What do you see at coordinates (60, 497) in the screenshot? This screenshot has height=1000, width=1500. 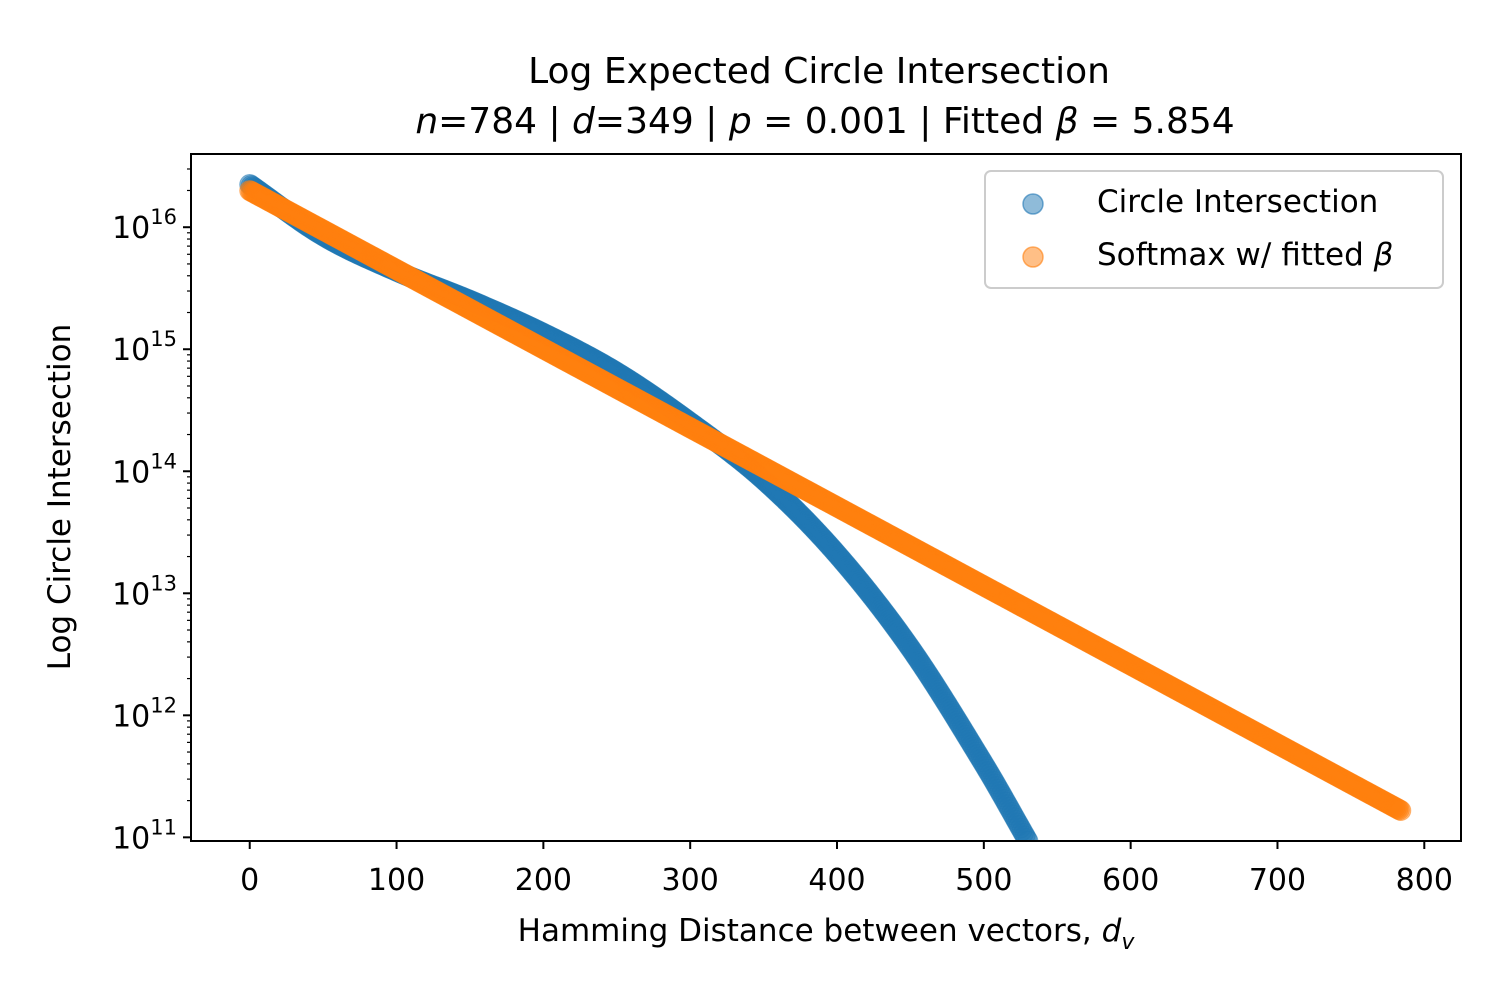 I see `y-axis-label: Log Circle Intersection` at bounding box center [60, 497].